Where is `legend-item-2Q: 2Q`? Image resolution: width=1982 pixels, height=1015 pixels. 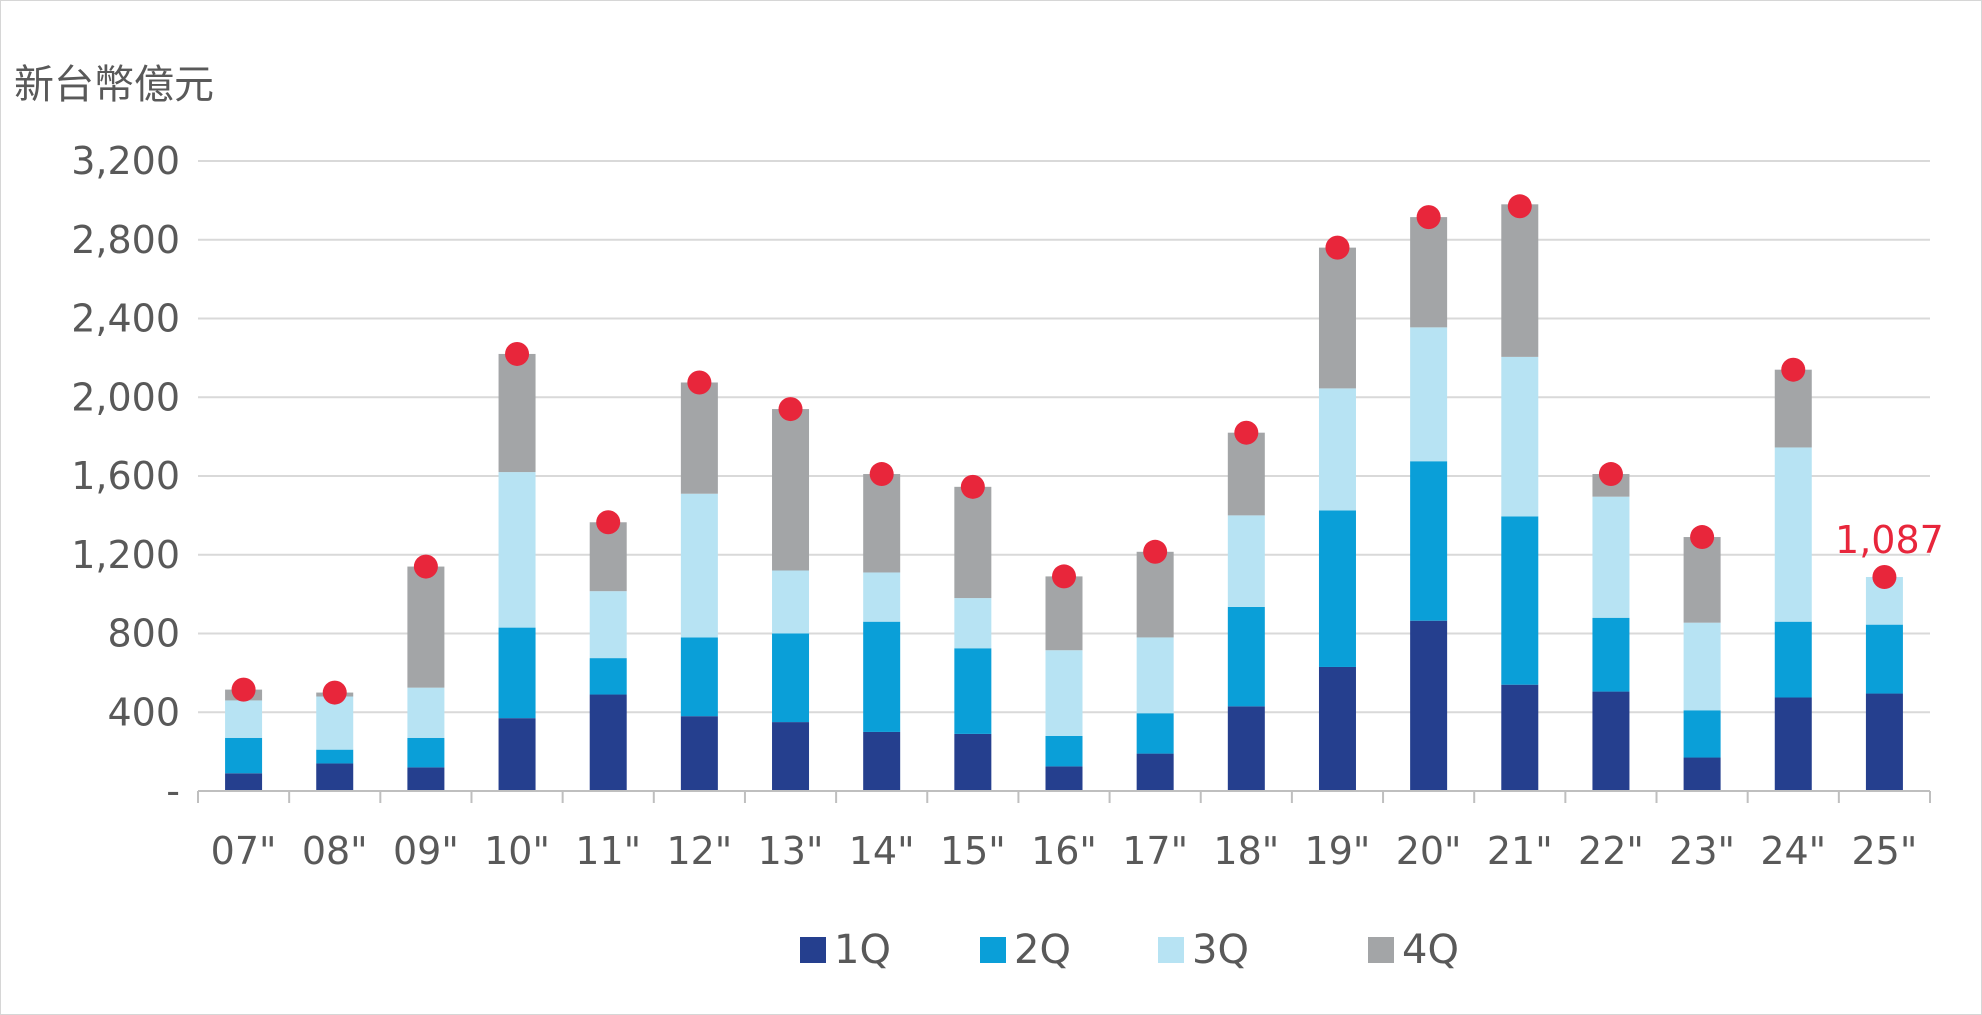 legend-item-2Q: 2Q is located at coordinates (1025, 950).